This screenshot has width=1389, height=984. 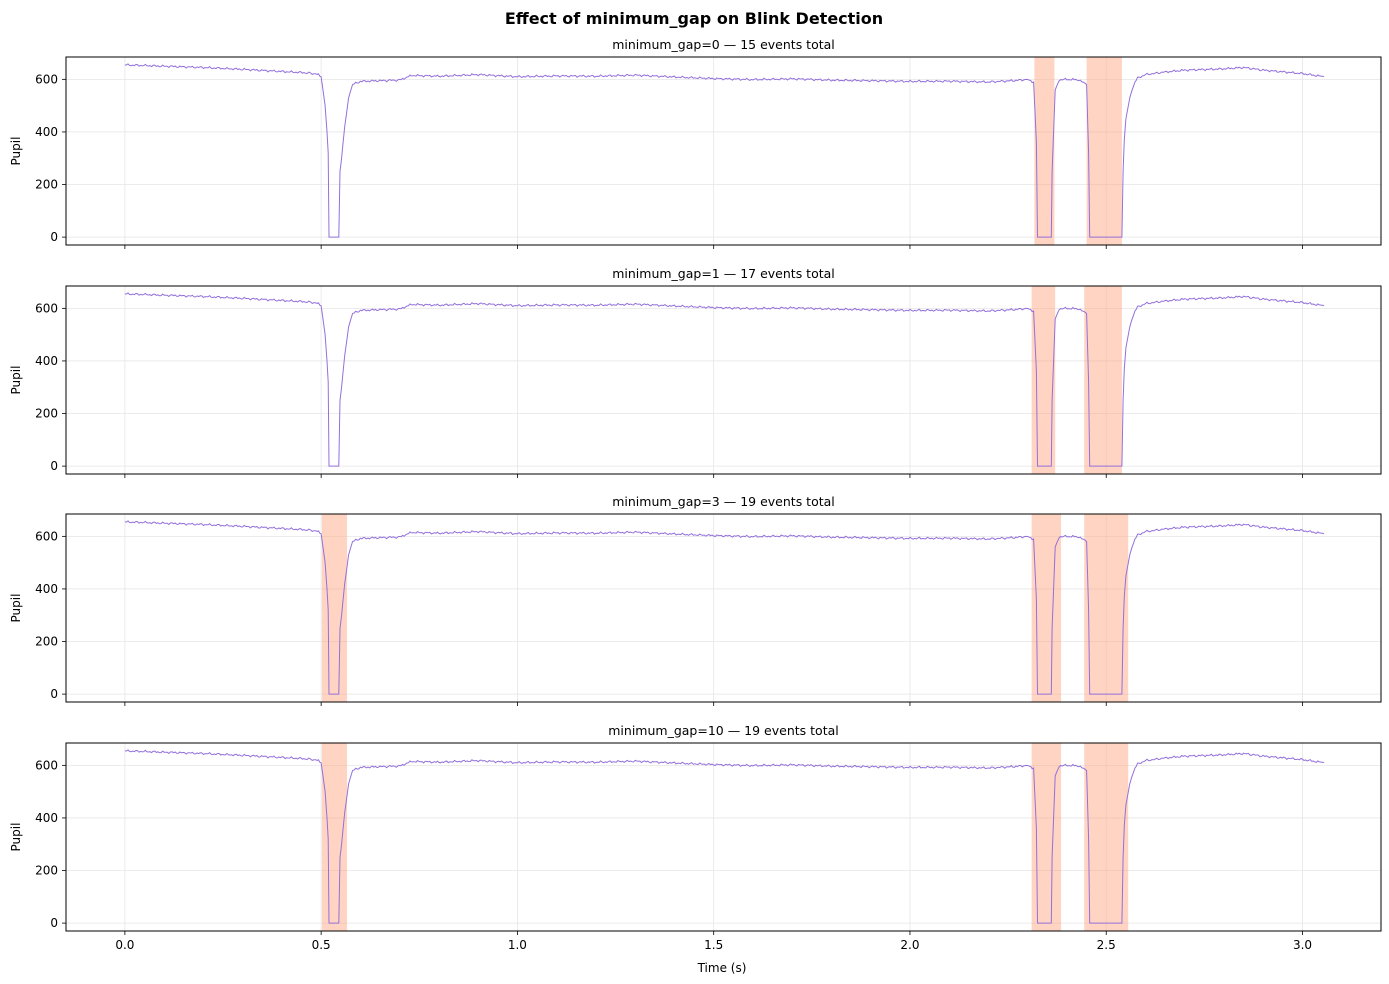 What do you see at coordinates (723, 730) in the screenshot?
I see `subplot-title: minimum_gap=10 — 19 events total` at bounding box center [723, 730].